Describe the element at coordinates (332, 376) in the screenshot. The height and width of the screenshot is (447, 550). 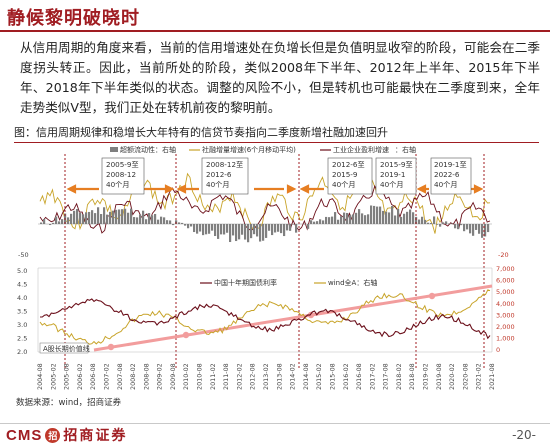
I see `x-axis-tick: 2015-08` at that location.